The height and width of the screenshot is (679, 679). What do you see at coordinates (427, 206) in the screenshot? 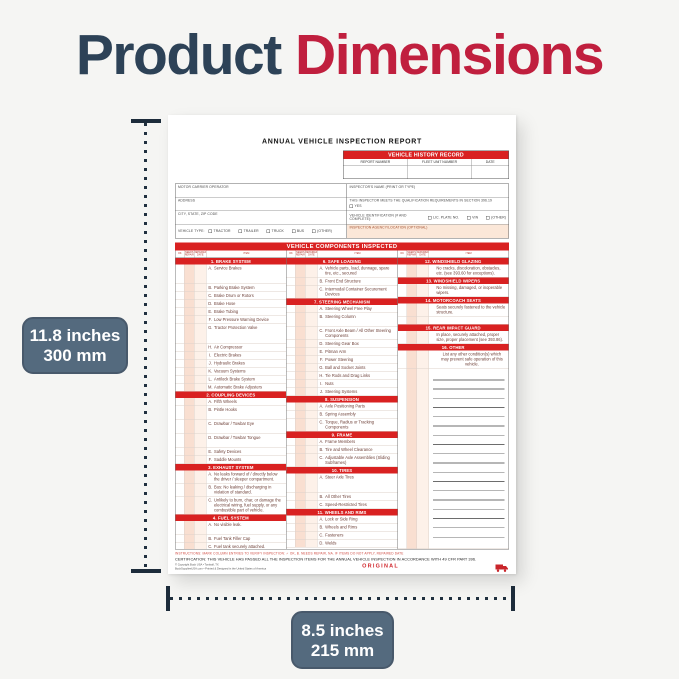
I see `checkbox-group: YES` at bounding box center [427, 206].